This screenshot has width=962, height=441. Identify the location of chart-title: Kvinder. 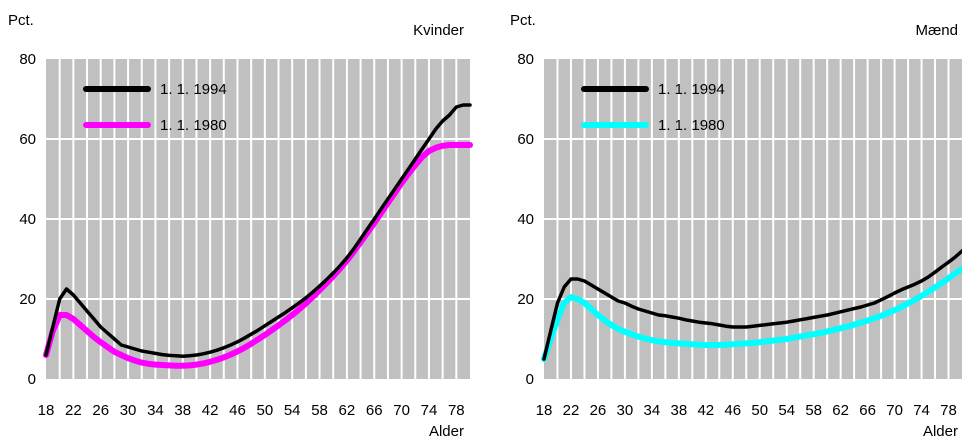
(438, 30).